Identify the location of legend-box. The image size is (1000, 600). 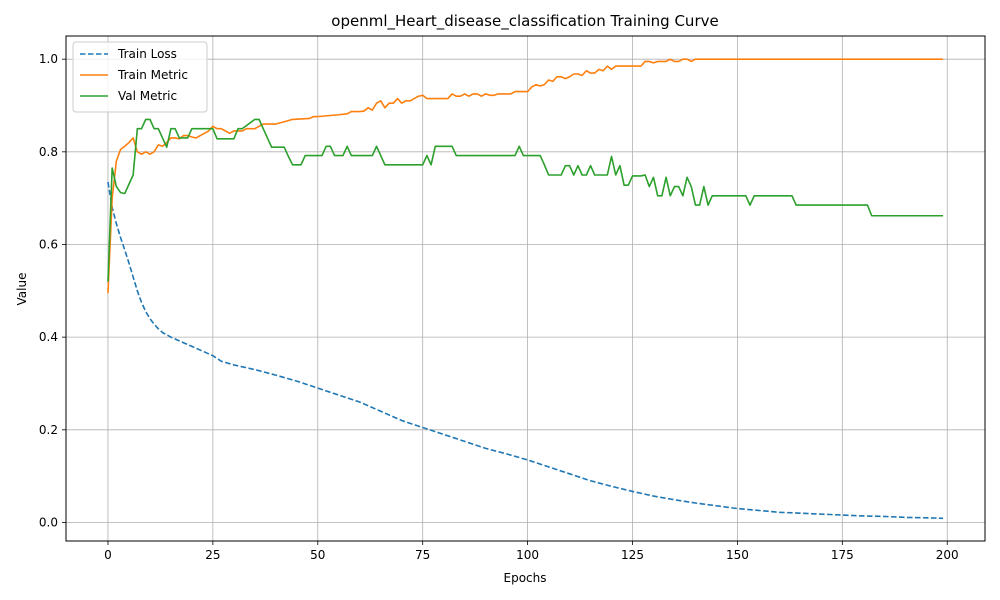
(140, 77).